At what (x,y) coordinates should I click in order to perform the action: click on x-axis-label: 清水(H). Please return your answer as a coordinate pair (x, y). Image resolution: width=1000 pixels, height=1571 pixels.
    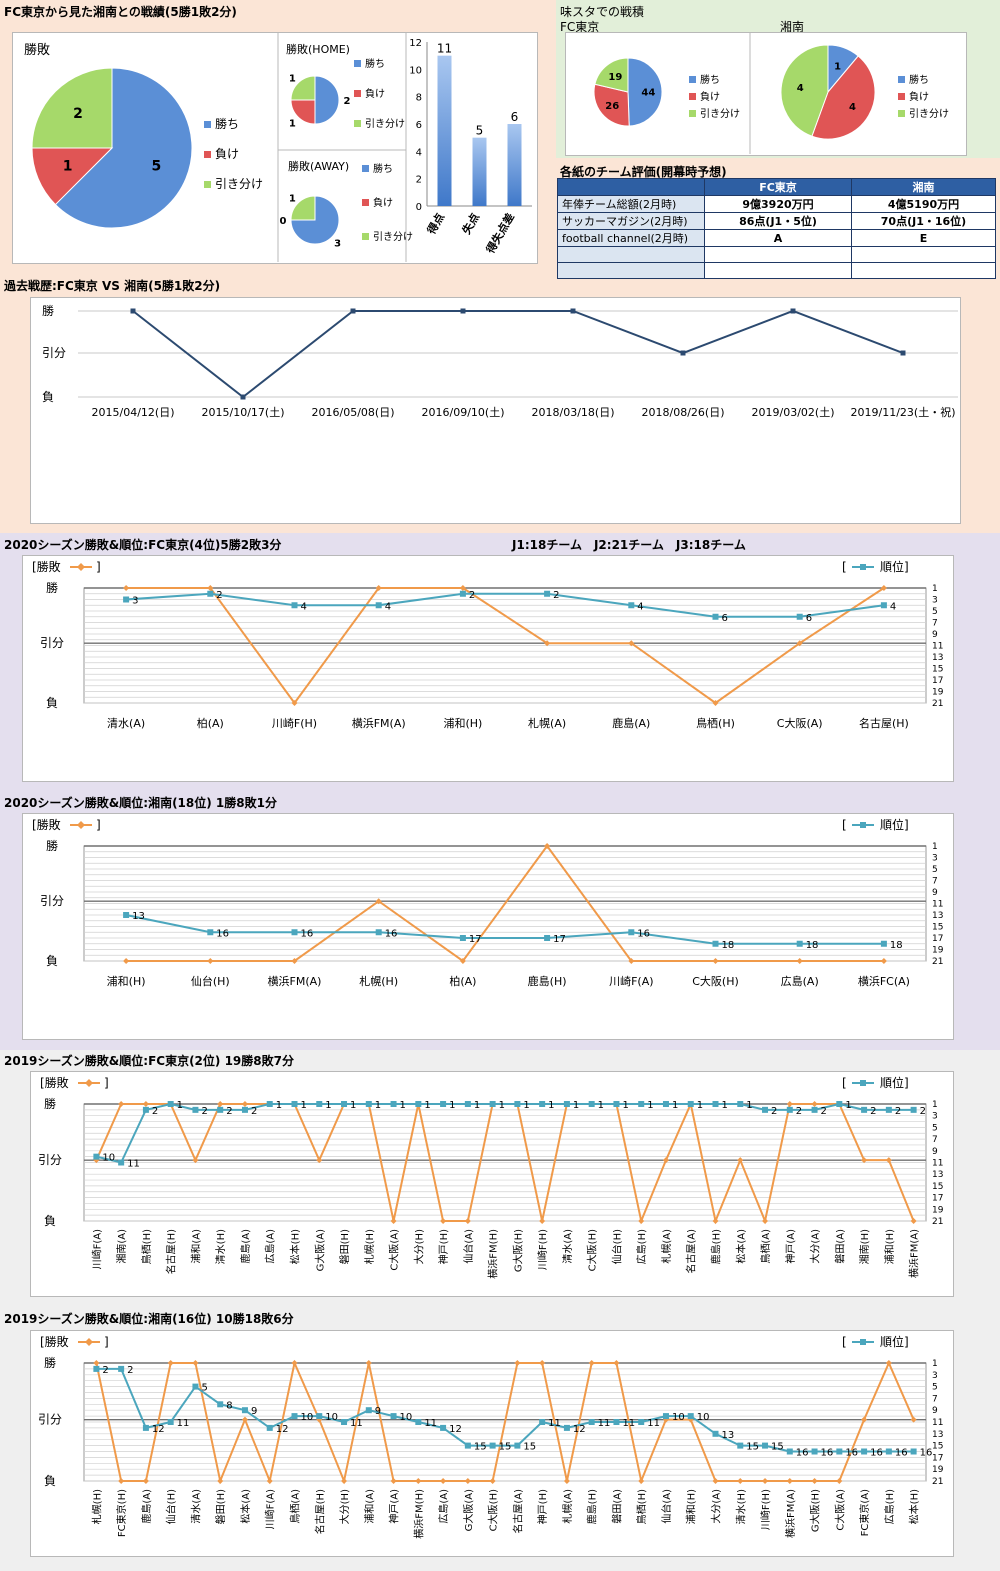
    Looking at the image, I should click on (220, 1246).